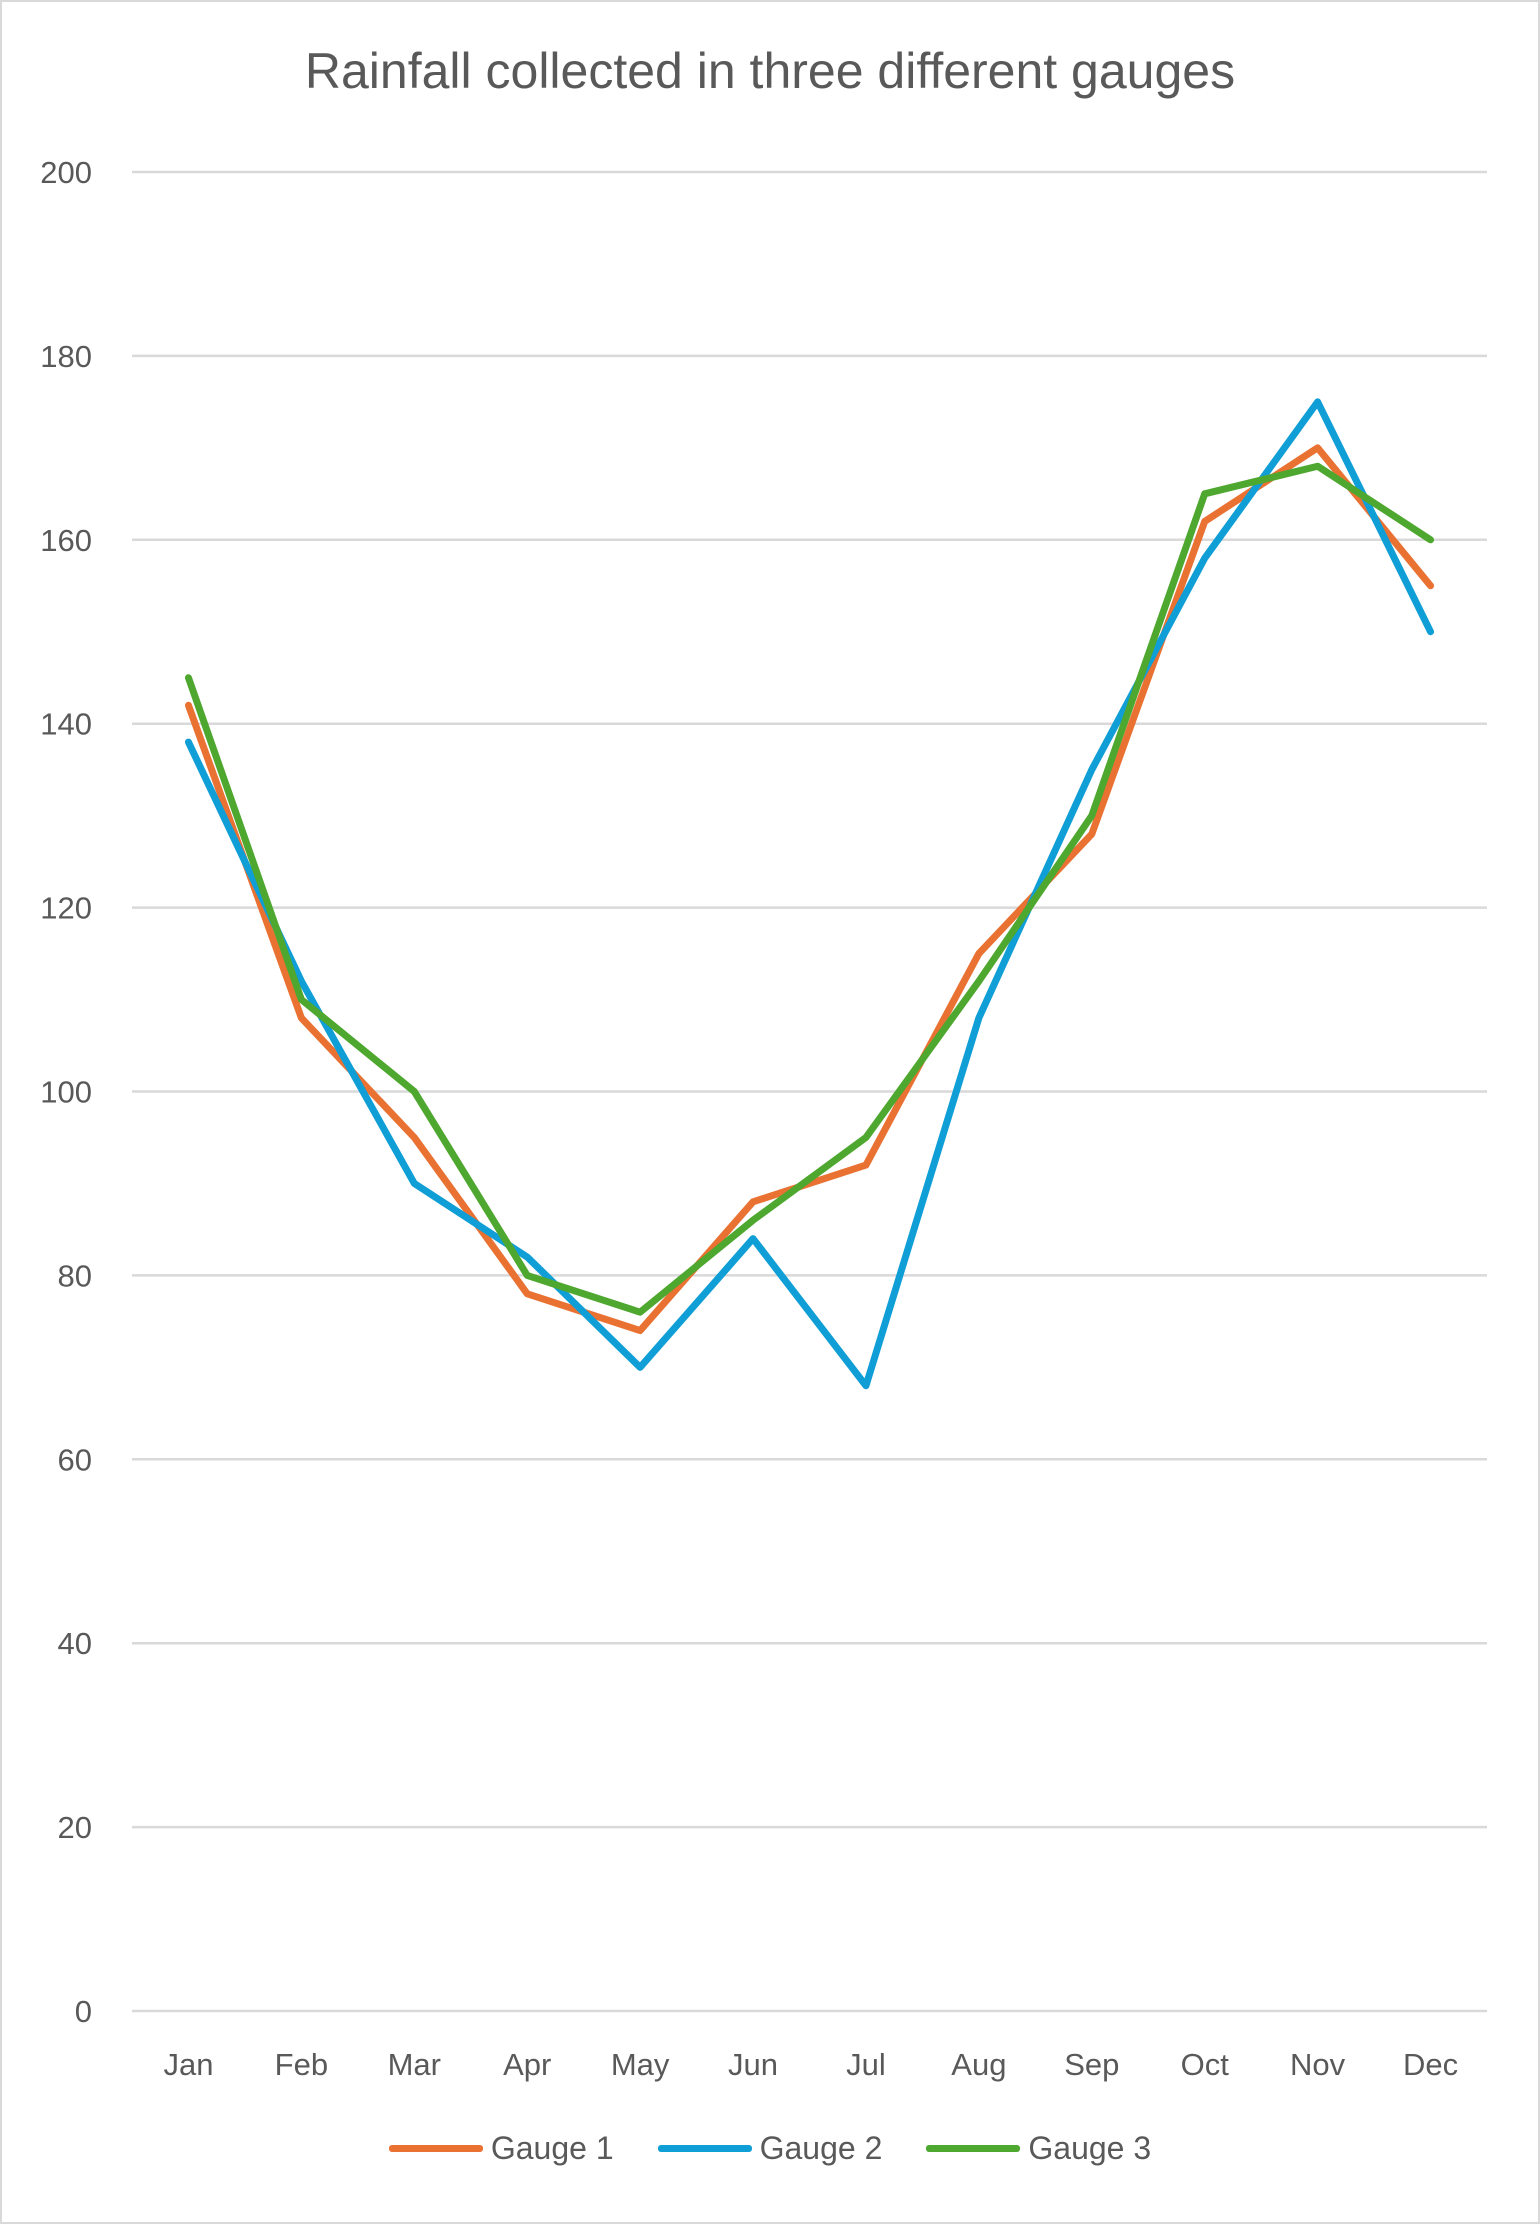 This screenshot has width=1540, height=2224. I want to click on x-tick-label: May, so click(640, 2064).